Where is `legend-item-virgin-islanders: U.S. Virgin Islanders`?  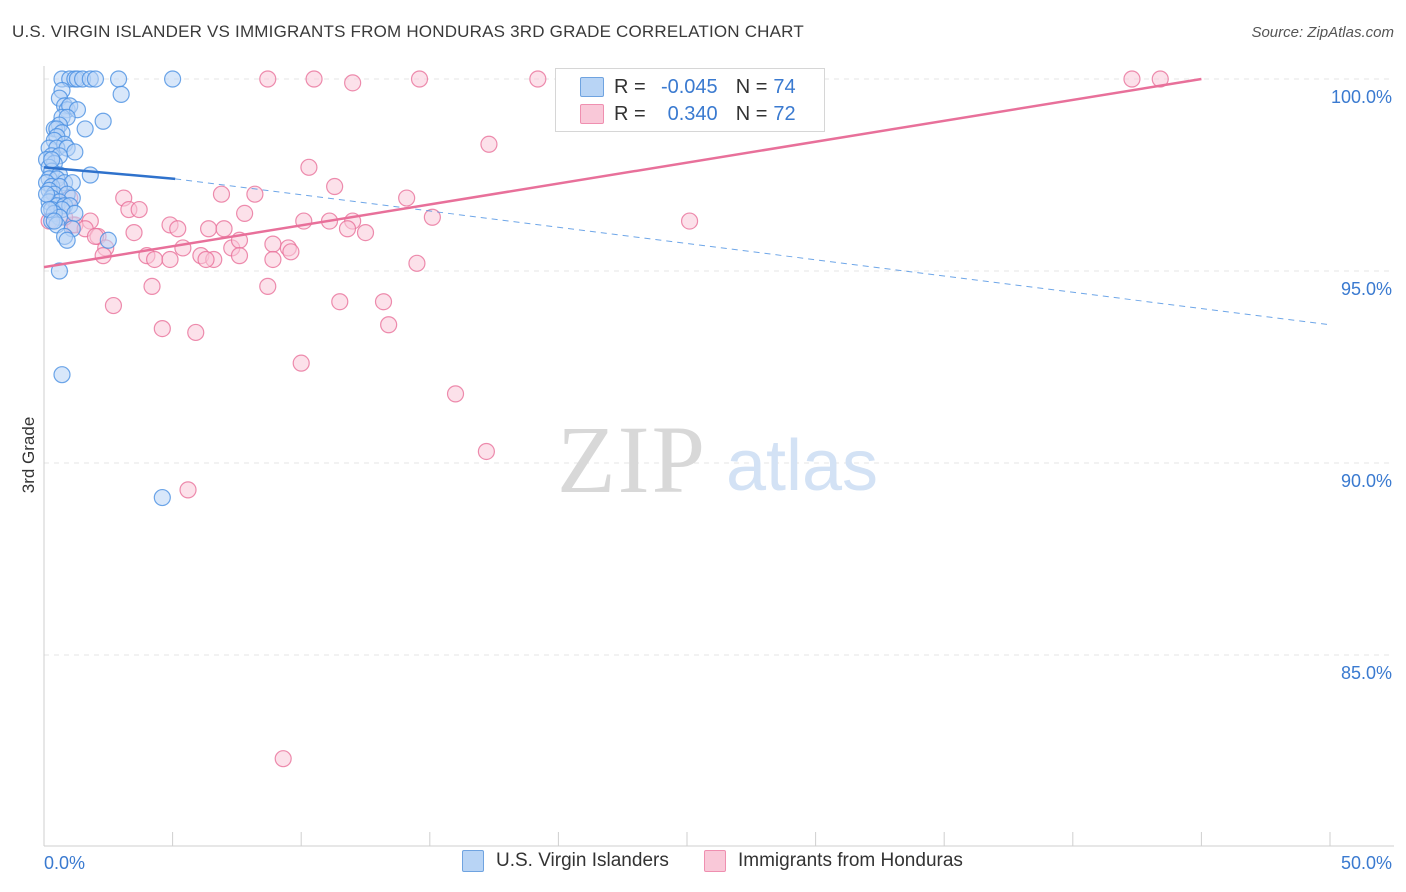 legend-item-virgin-islanders: U.S. Virgin Islanders is located at coordinates (565, 861).